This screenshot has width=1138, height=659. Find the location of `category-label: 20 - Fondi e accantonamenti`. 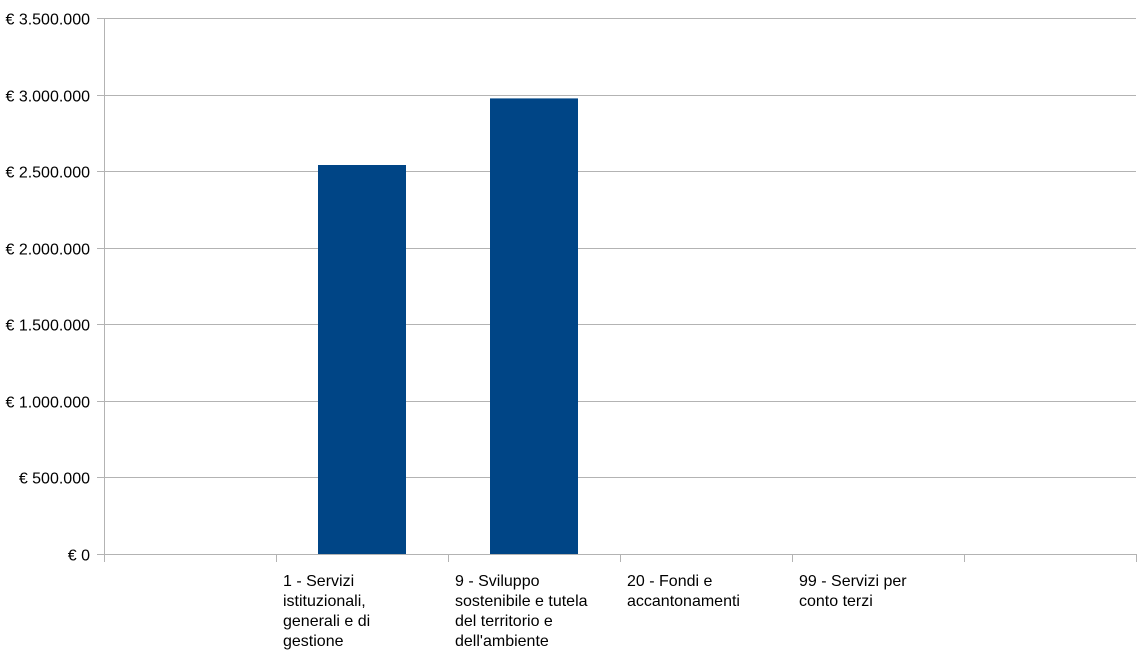

category-label: 20 - Fondi e accantonamenti is located at coordinates (683, 591).